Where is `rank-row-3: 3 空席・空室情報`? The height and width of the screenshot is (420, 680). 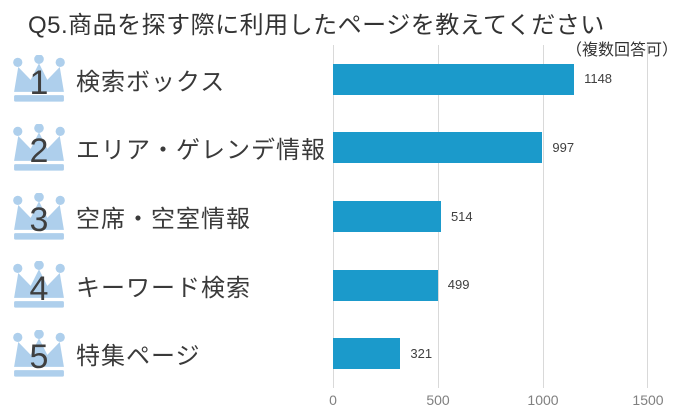 rank-row-3: 3 空席・空室情報 is located at coordinates (166, 216).